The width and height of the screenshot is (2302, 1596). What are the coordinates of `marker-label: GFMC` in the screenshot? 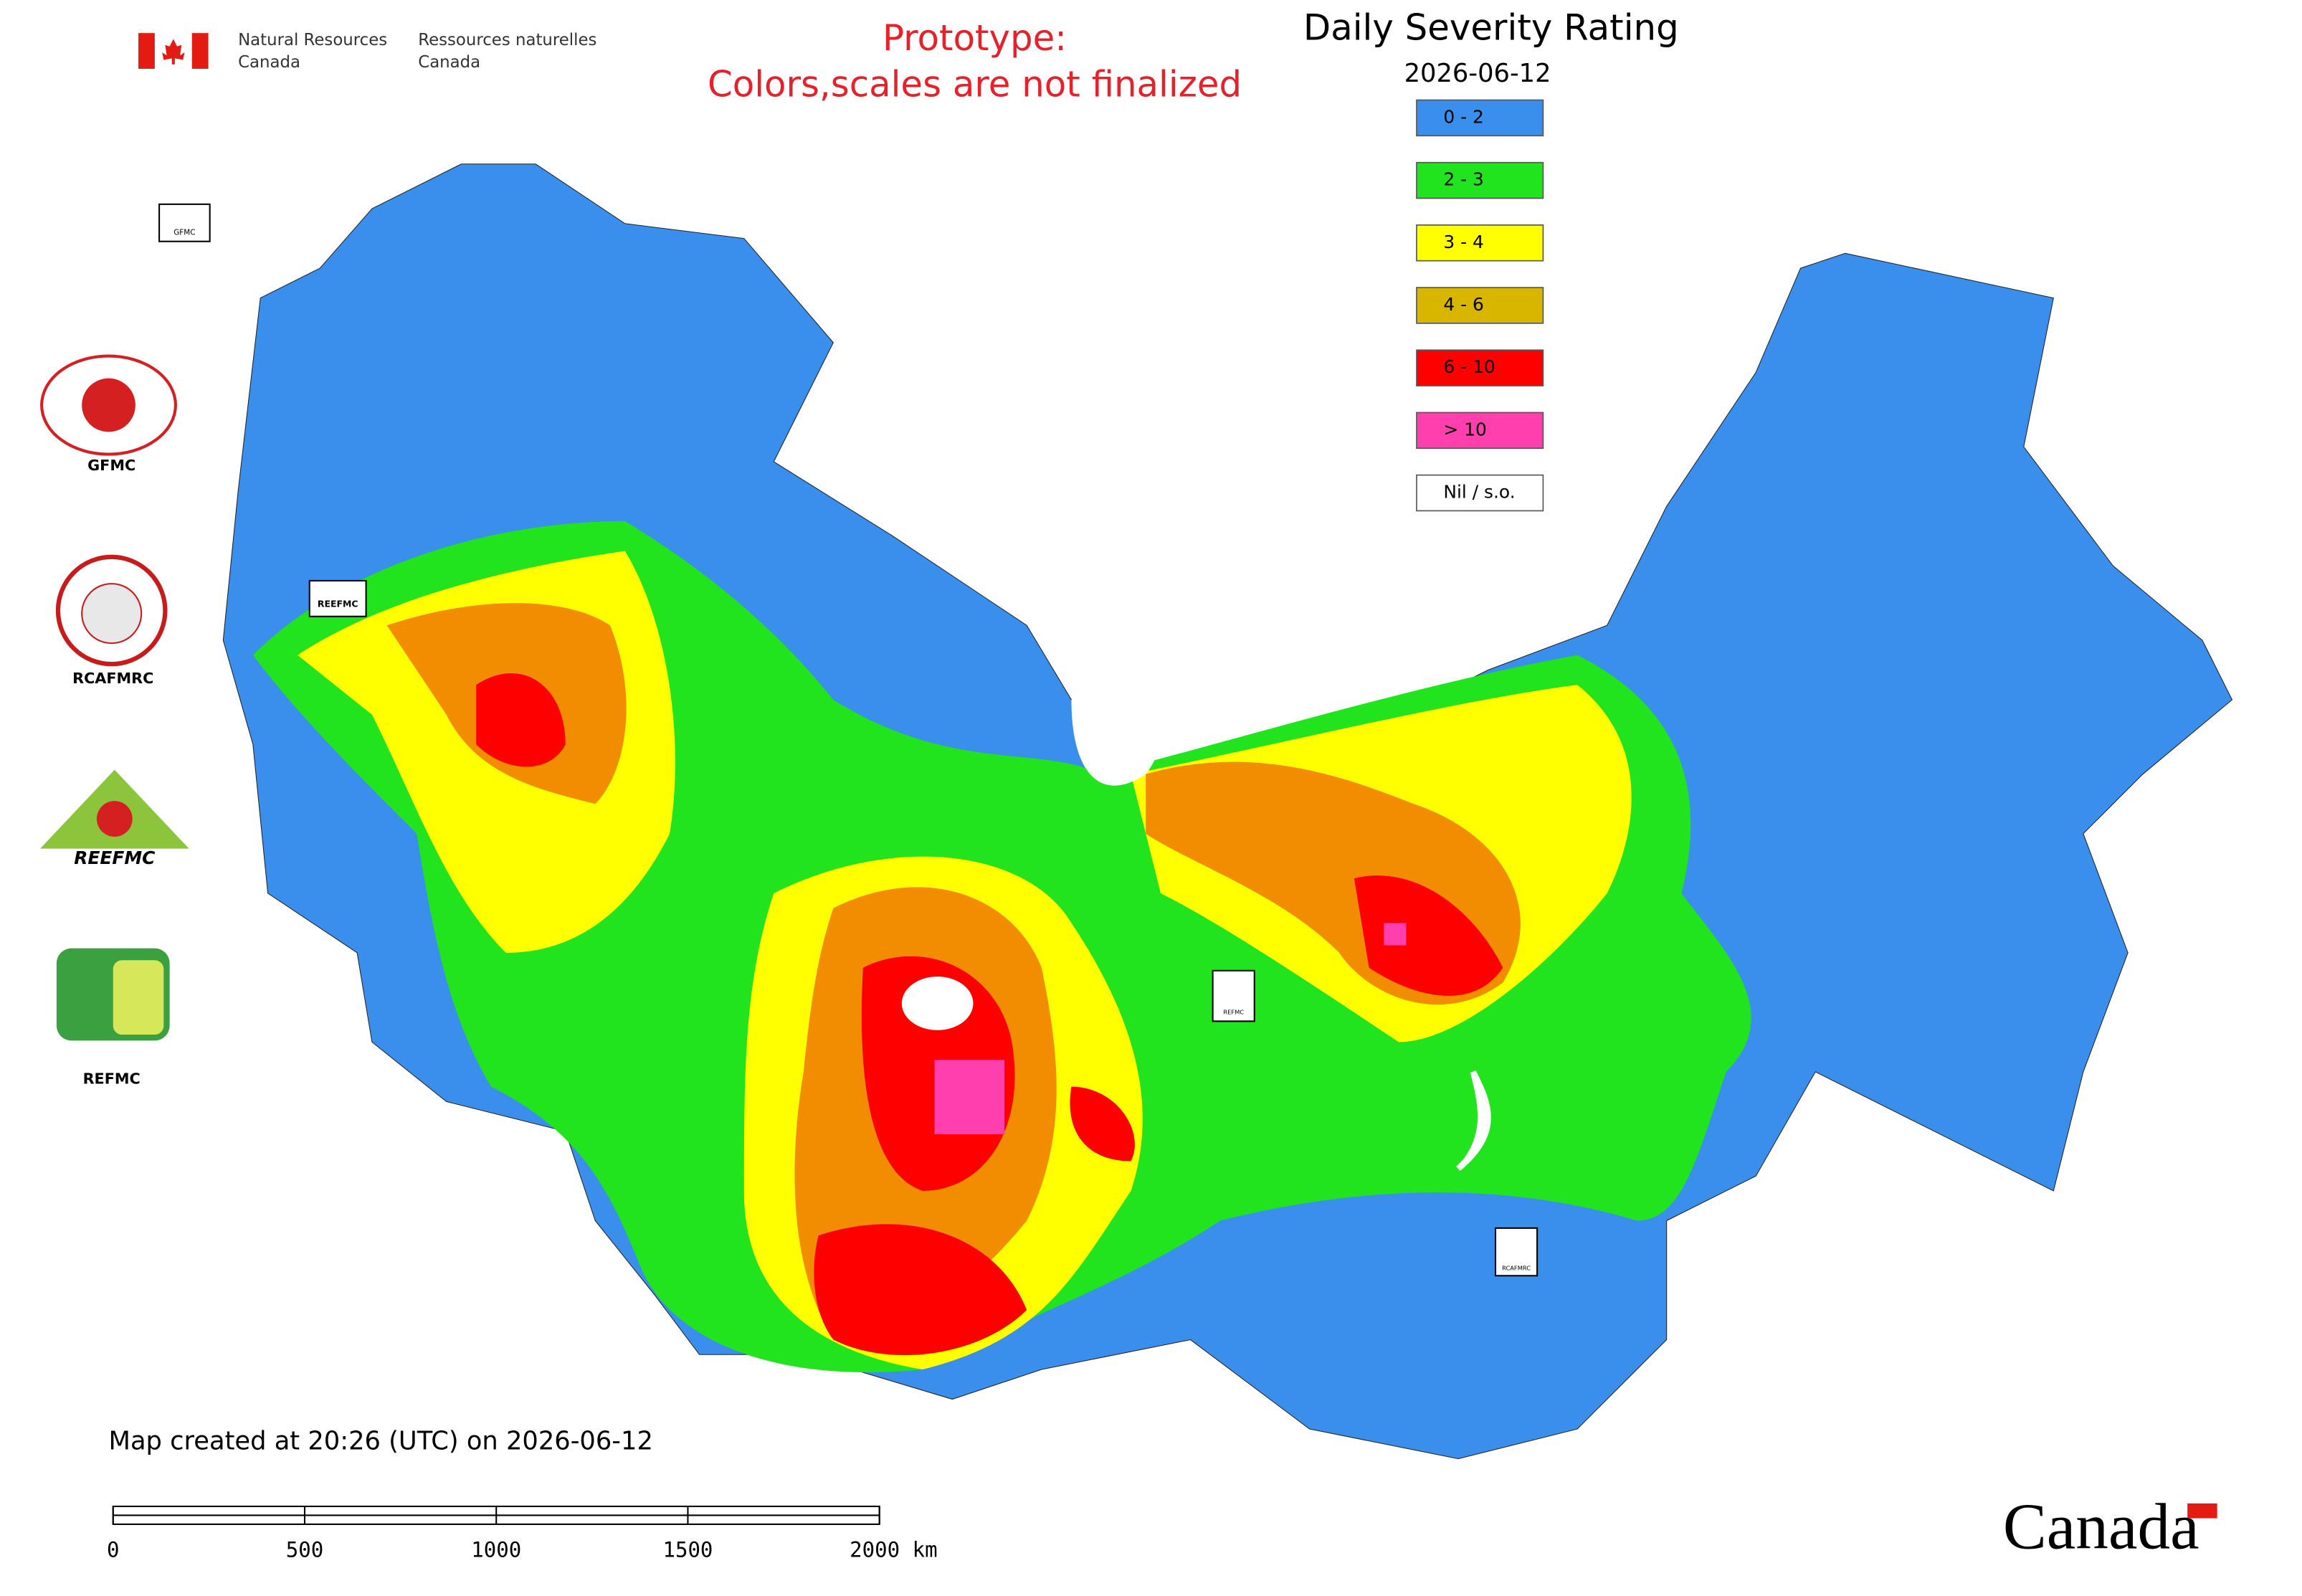 It's located at (184, 232).